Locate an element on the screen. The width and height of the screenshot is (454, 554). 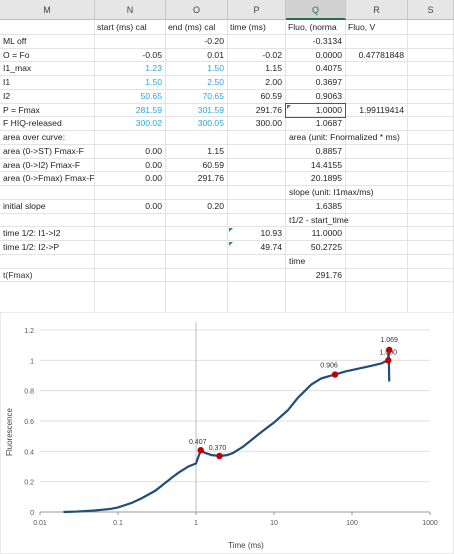
cell-m: ML off is located at coordinates (15, 40).